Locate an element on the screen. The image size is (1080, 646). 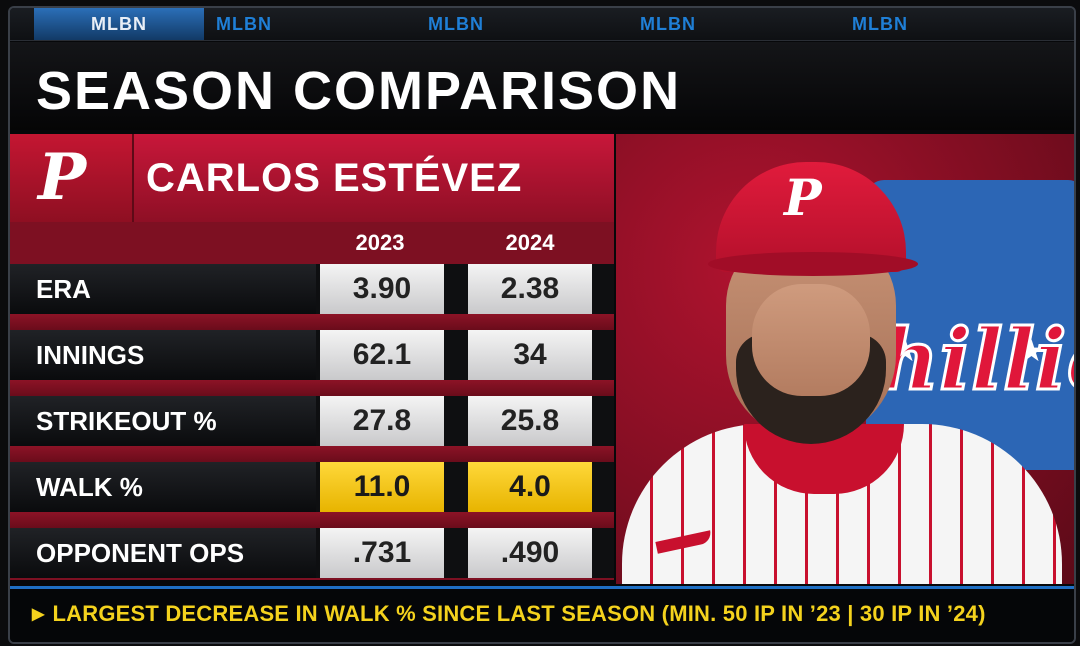
column-header-2023: 2023 is located at coordinates (380, 242).